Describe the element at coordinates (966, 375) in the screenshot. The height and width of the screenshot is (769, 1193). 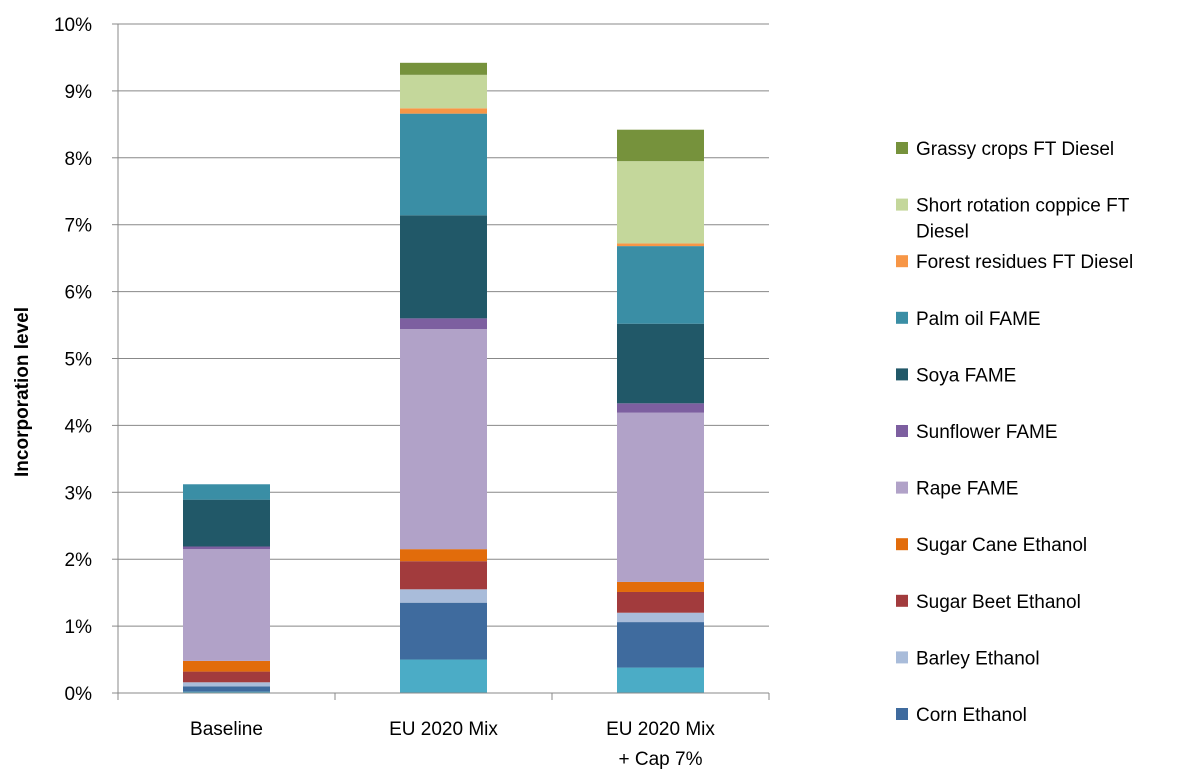
I see `legend-label: Soya FAME` at that location.